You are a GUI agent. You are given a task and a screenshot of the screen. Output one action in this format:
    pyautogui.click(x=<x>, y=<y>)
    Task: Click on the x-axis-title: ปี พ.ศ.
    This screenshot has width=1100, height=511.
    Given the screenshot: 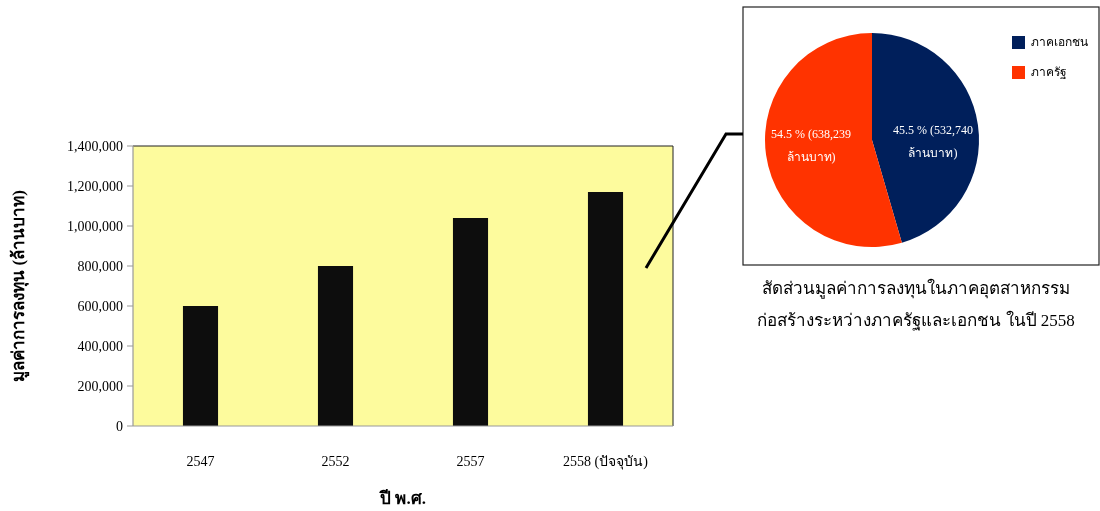 What is the action you would take?
    pyautogui.click(x=402, y=498)
    